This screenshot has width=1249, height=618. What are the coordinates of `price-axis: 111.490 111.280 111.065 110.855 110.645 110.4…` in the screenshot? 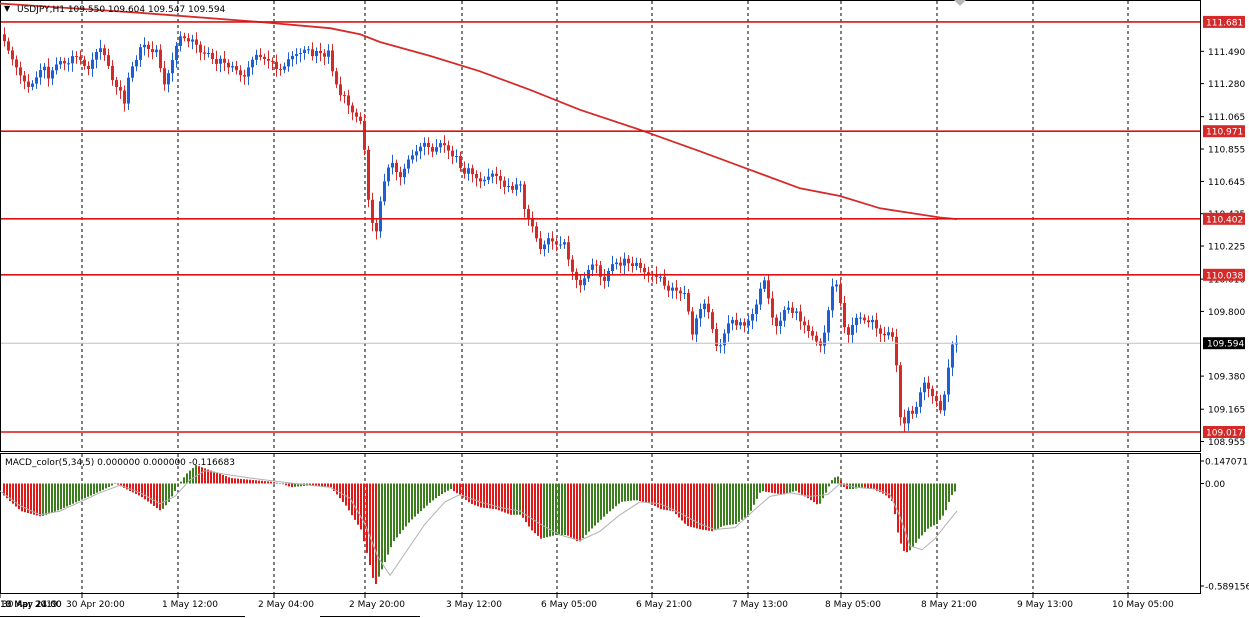 It's located at (1222, 231).